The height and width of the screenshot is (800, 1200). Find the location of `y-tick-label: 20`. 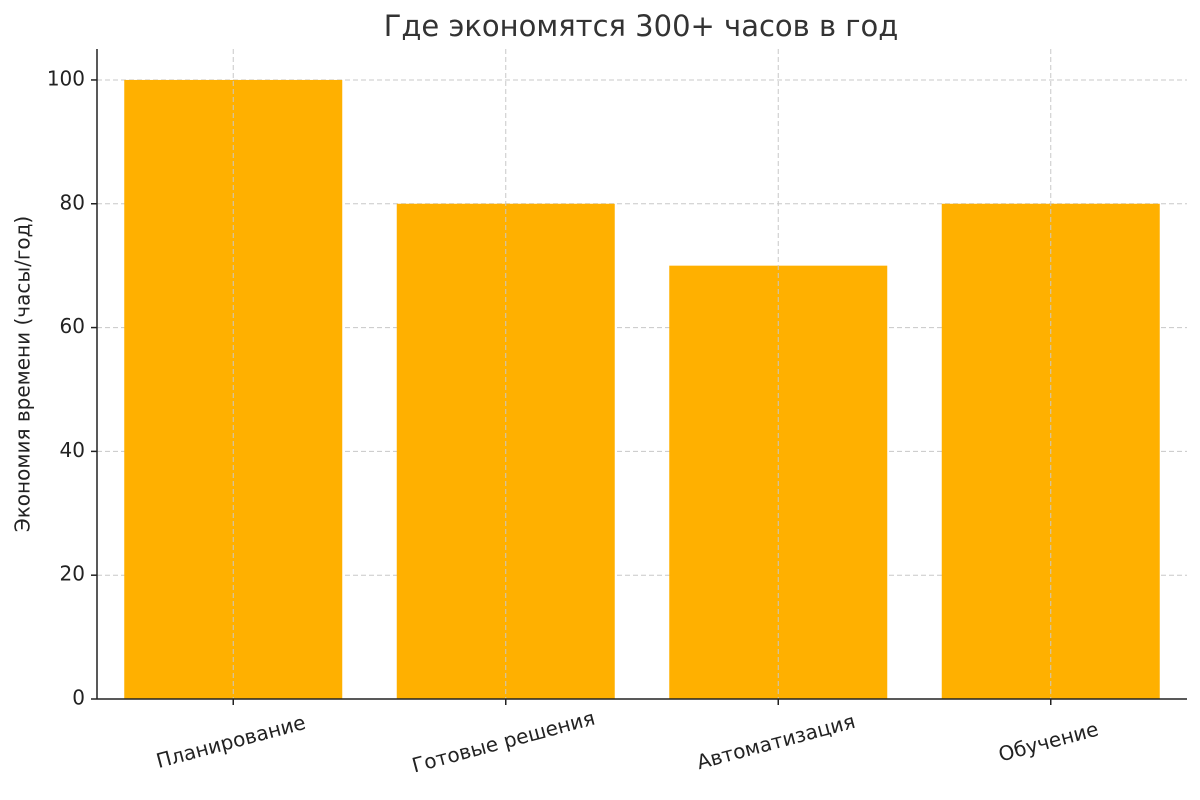

y-tick-label: 20 is located at coordinates (72, 574).